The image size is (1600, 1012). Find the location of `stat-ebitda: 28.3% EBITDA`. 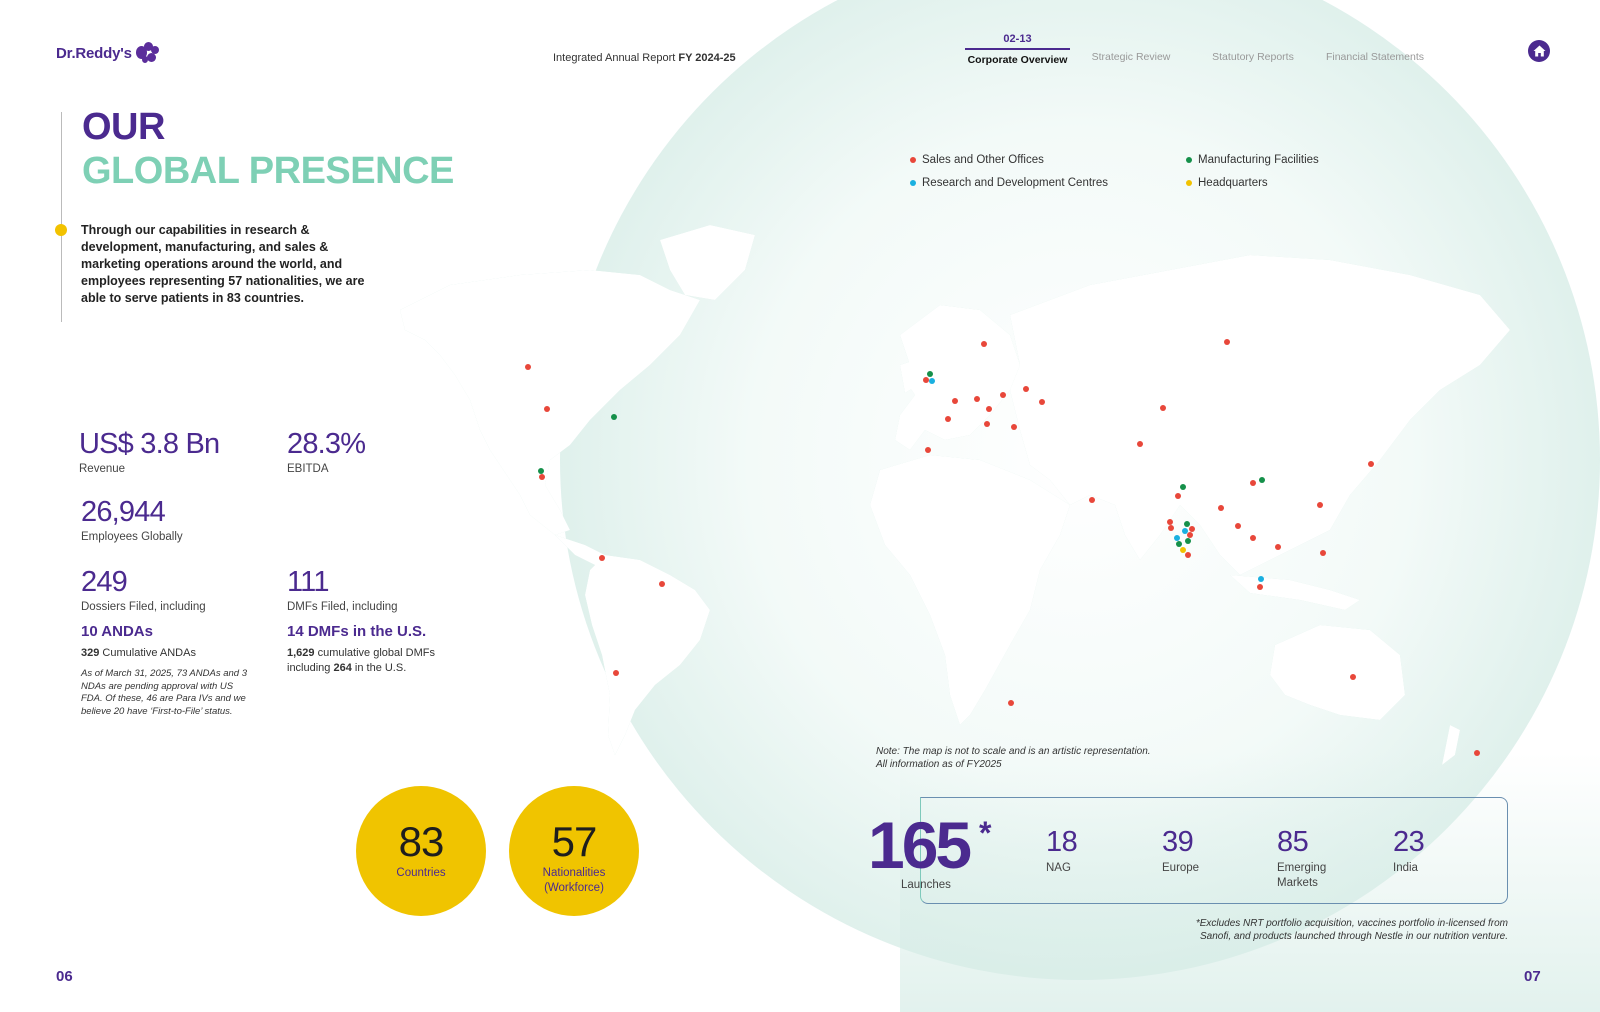

stat-ebitda: 28.3% EBITDA is located at coordinates (326, 451).